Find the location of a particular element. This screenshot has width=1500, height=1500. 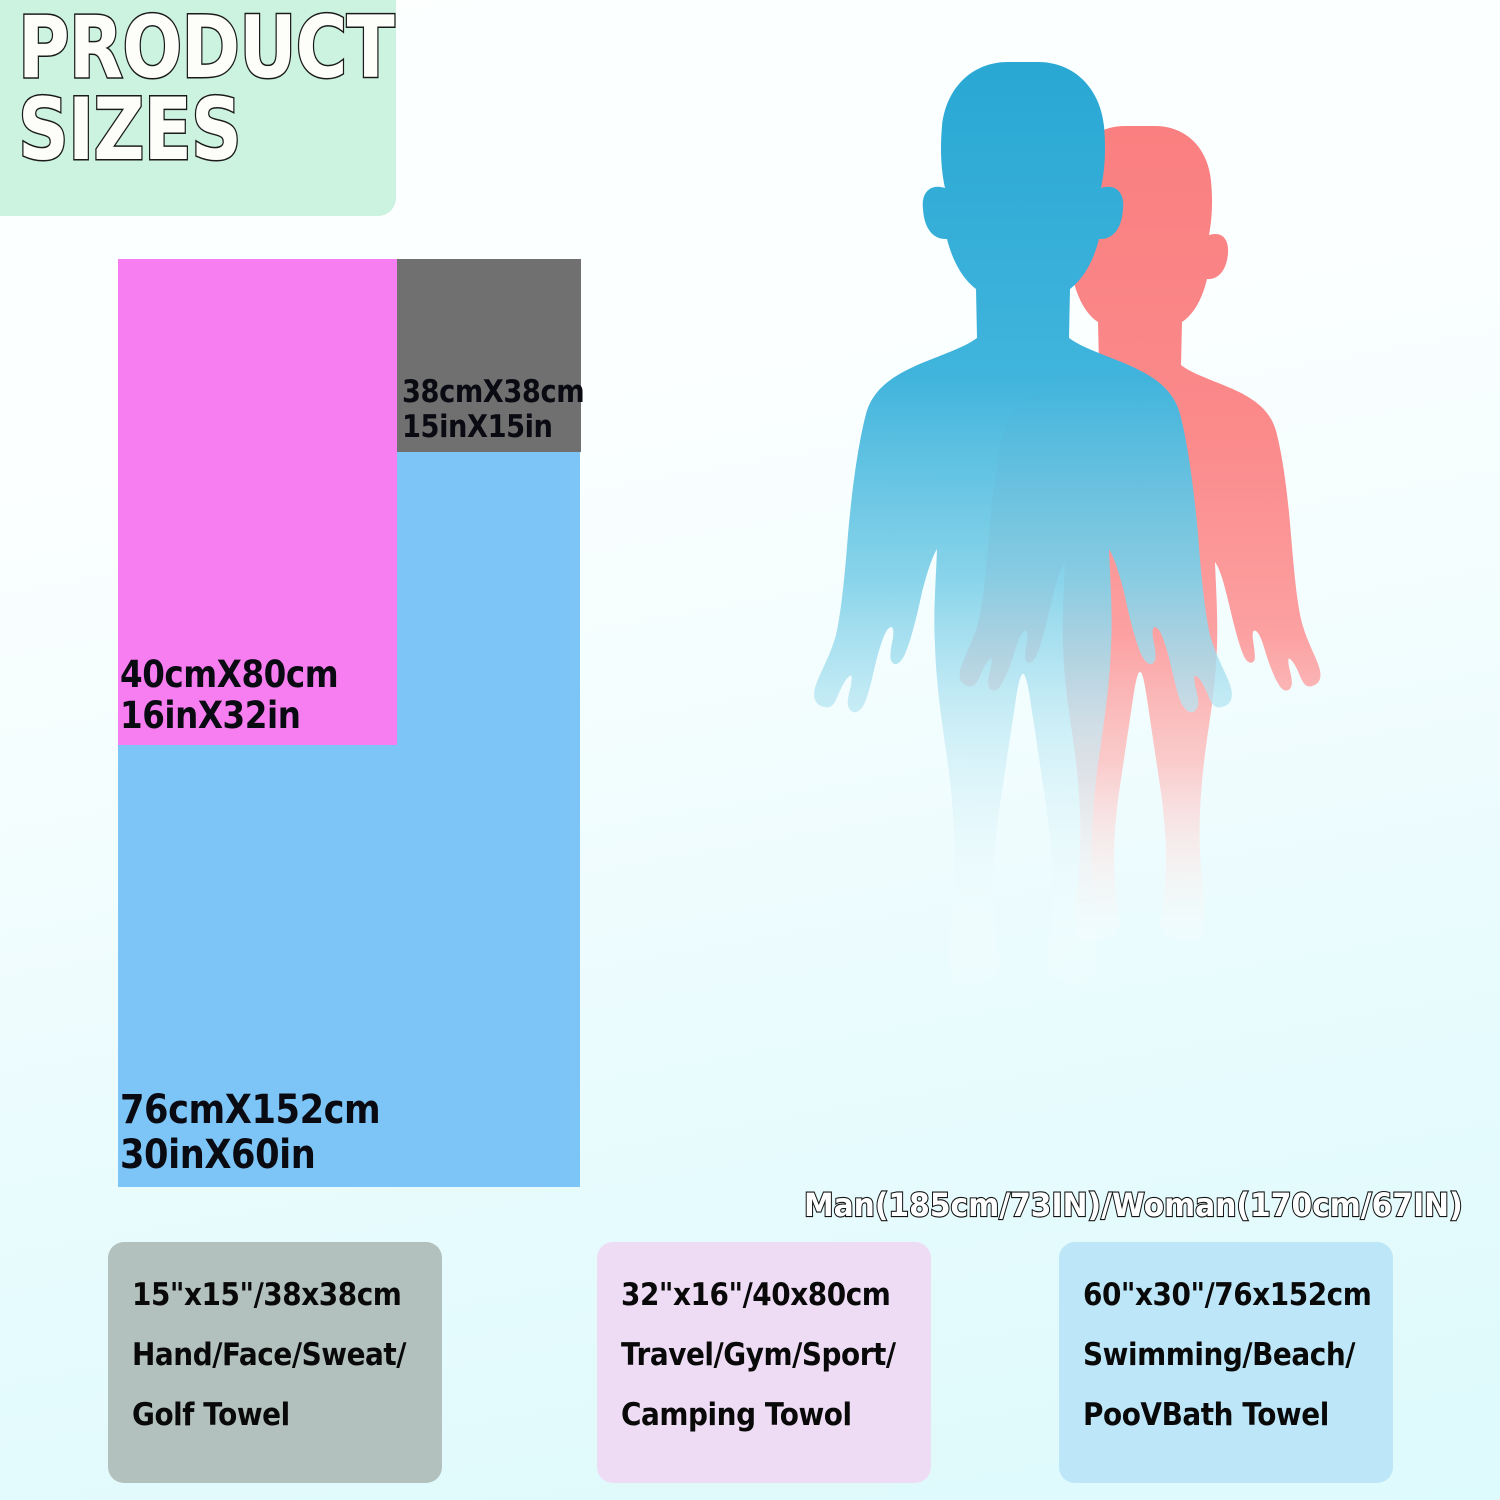

swatch-label-bath-towel: 76cmX152cm 30inX60in is located at coordinates (250, 1132).